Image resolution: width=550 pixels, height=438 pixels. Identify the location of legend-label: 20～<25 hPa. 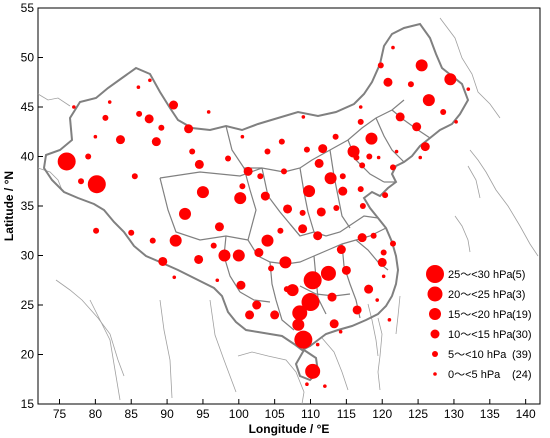
(480, 295).